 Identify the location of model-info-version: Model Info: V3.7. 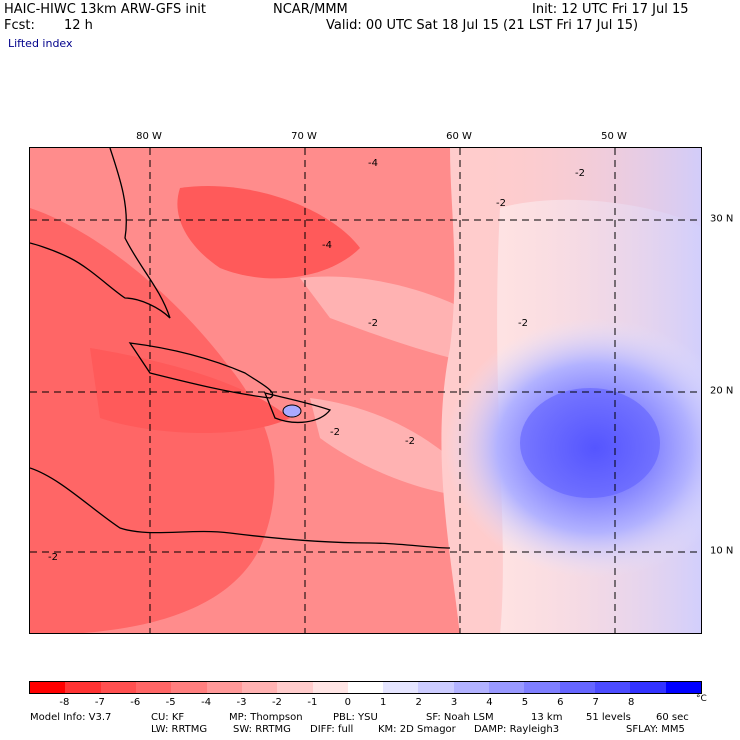
(71, 717).